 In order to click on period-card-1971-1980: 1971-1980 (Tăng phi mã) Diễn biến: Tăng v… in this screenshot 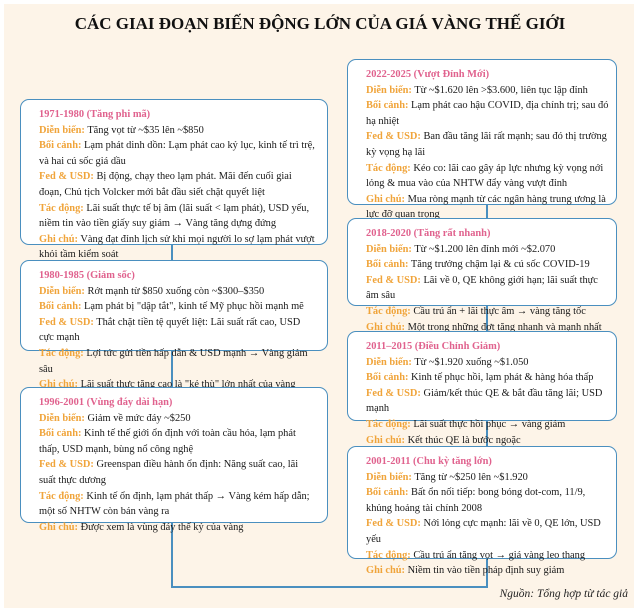, I will do `click(174, 179)`.